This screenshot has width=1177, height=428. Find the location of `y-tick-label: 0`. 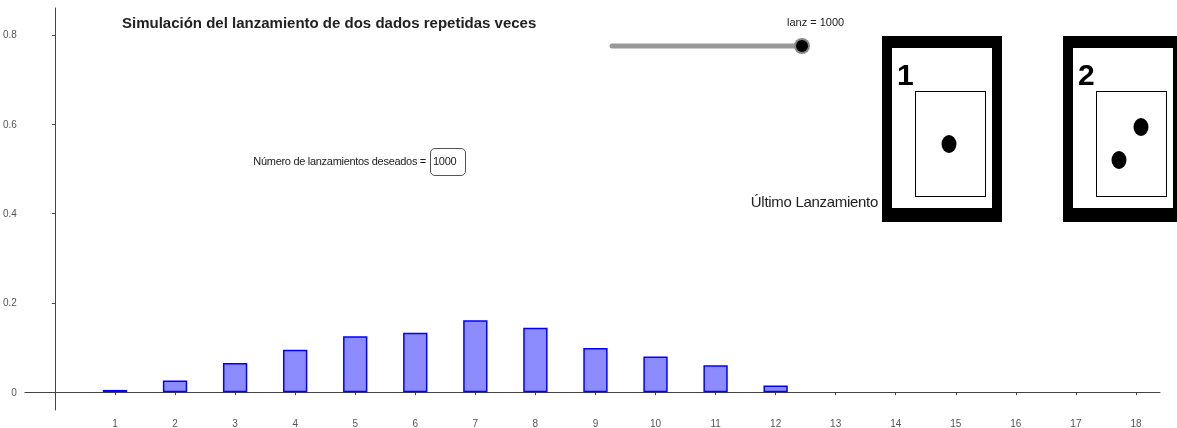

y-tick-label: 0 is located at coordinates (14, 392).